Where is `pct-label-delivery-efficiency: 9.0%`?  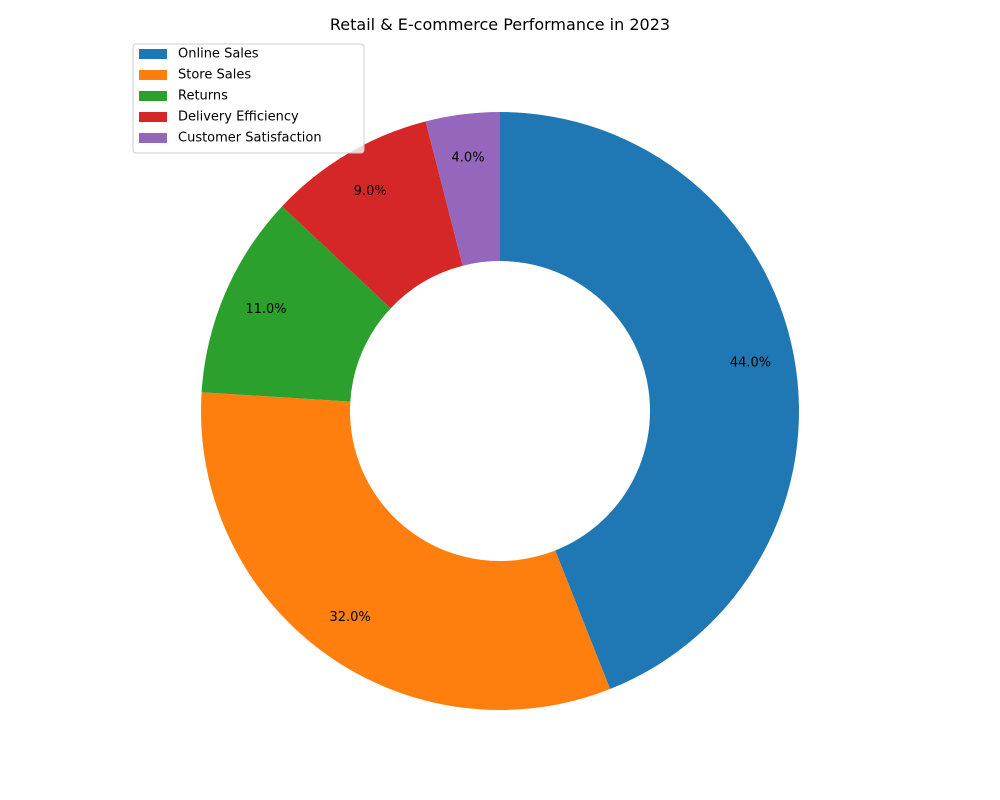
pct-label-delivery-efficiency: 9.0% is located at coordinates (370, 191).